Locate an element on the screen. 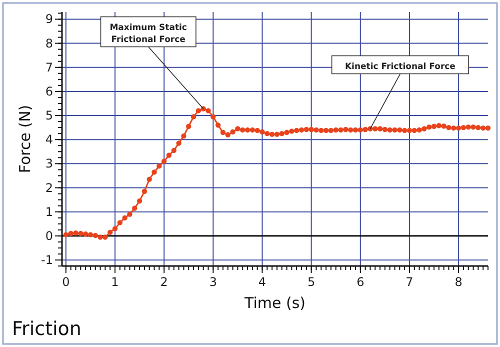 Image resolution: width=500 pixels, height=347 pixels. annotation: Maximum Static Frictional Force is located at coordinates (148, 33).